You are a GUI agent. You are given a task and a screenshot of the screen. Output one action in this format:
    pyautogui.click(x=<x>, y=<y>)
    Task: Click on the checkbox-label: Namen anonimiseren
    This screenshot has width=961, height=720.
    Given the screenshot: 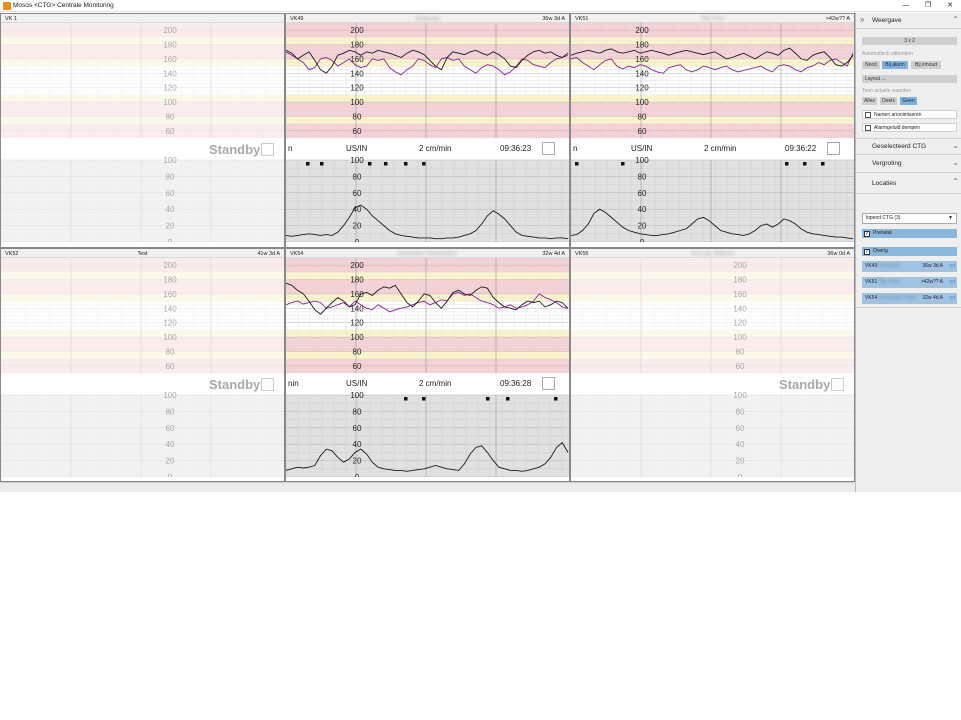 What is the action you would take?
    pyautogui.click(x=898, y=115)
    